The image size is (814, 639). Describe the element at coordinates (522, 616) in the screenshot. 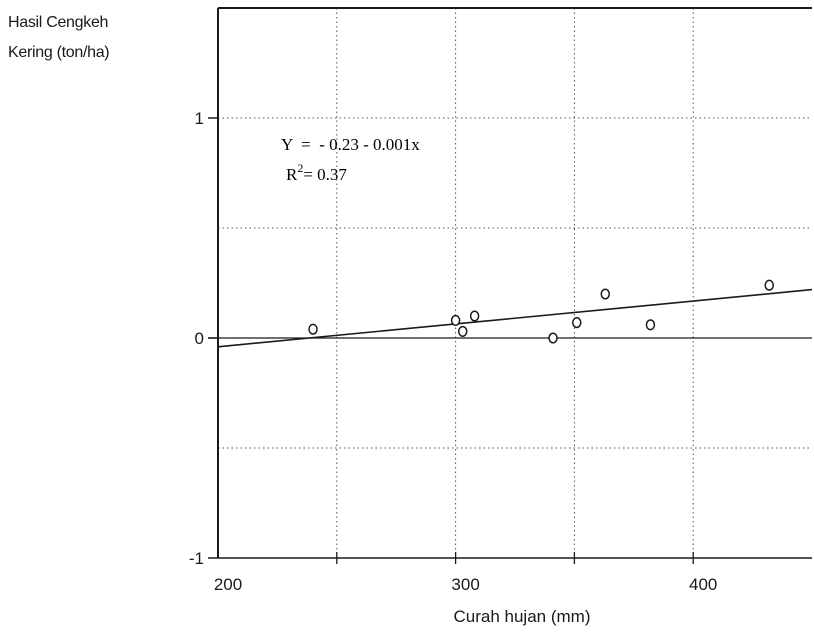

I see `x-axis-label: Curah hujan (mm)` at that location.